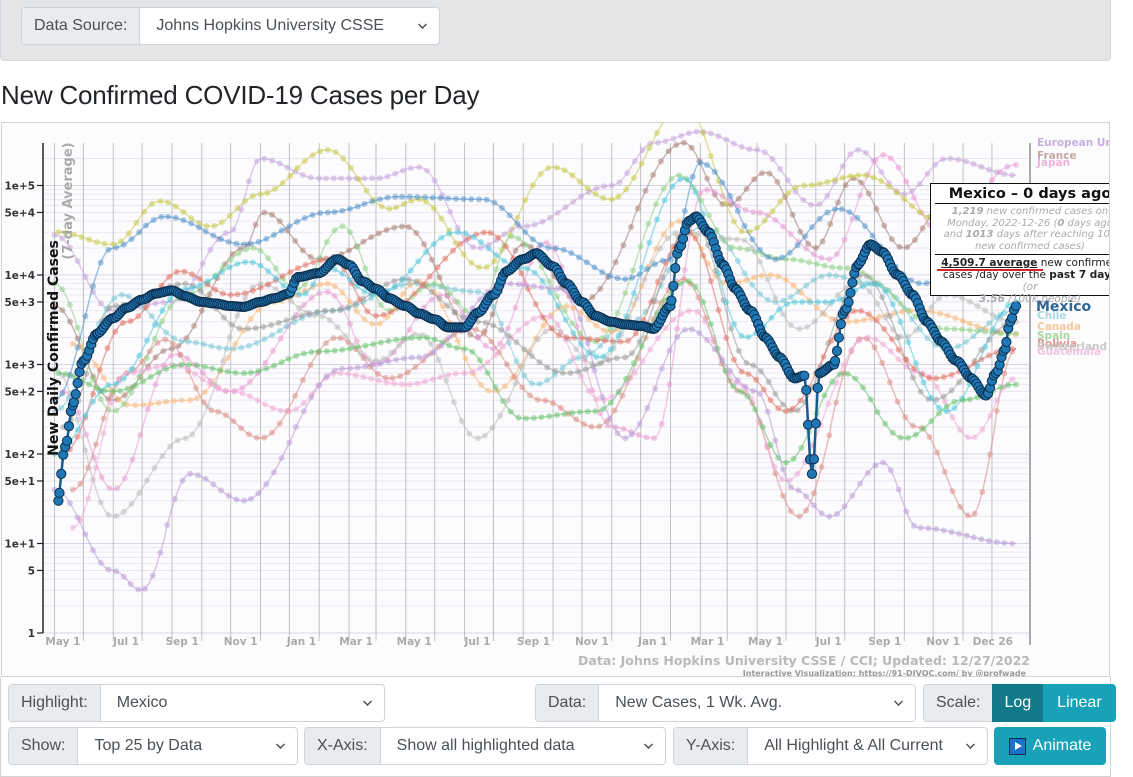 This screenshot has width=1133, height=777. Describe the element at coordinates (1062, 745) in the screenshot. I see `animate-label: Animate` at that location.